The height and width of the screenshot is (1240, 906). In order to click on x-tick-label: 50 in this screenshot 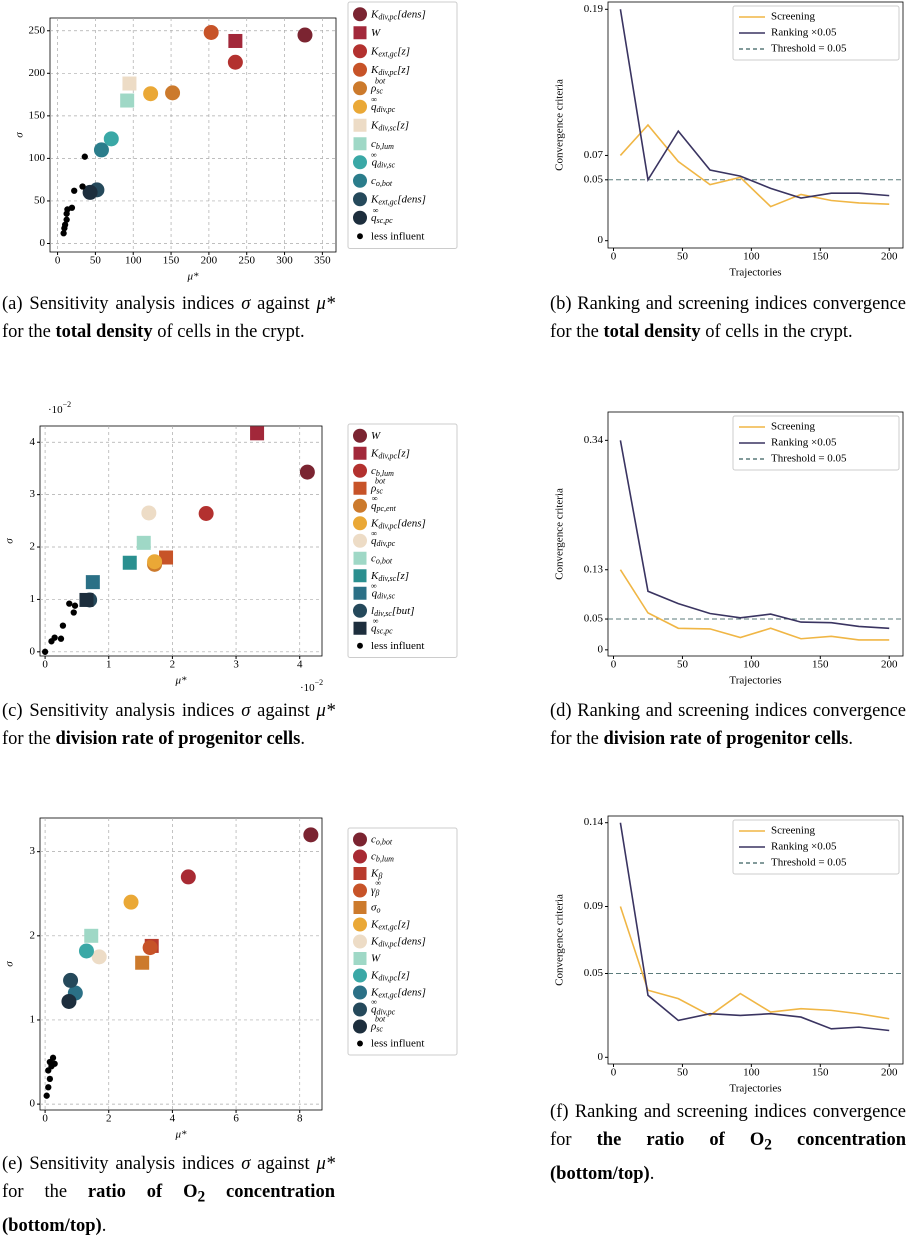, I will do `click(683, 1073)`.